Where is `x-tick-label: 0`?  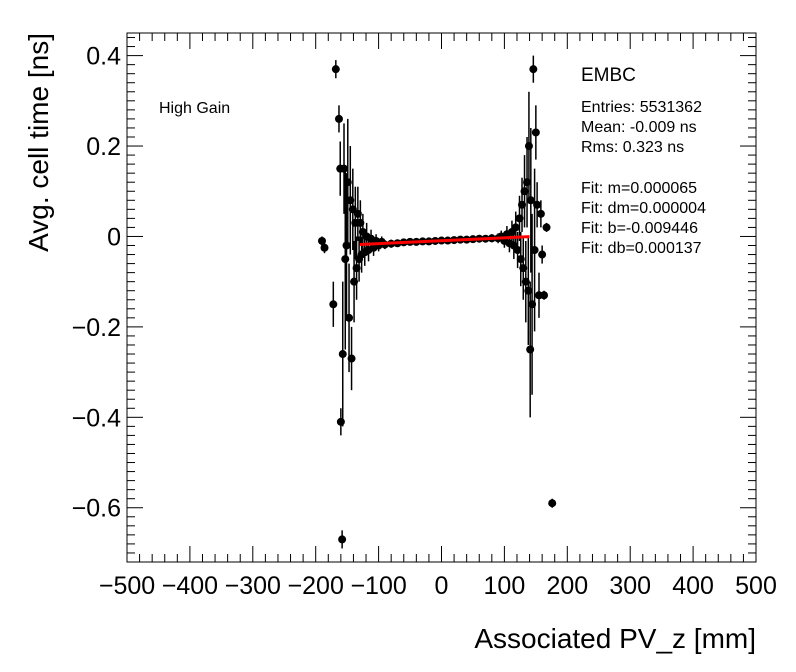 x-tick-label: 0 is located at coordinates (442, 586).